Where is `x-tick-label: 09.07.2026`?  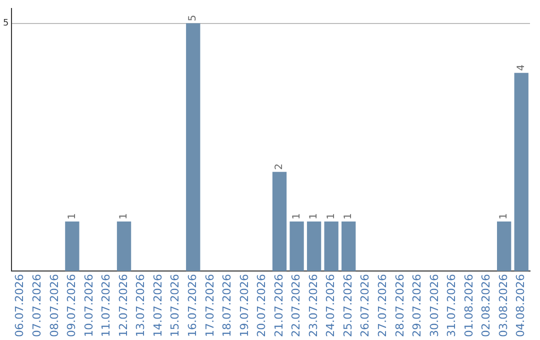 x-tick-label: 09.07.2026 is located at coordinates (71, 306).